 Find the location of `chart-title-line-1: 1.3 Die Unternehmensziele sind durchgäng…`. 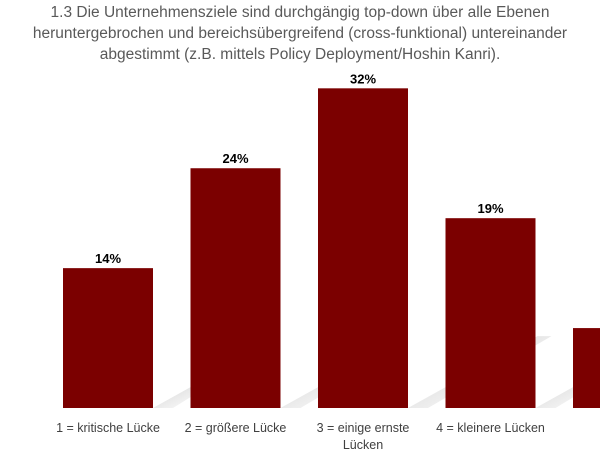

chart-title-line-1: 1.3 Die Unternehmensziele sind durchgäng… is located at coordinates (300, 12).